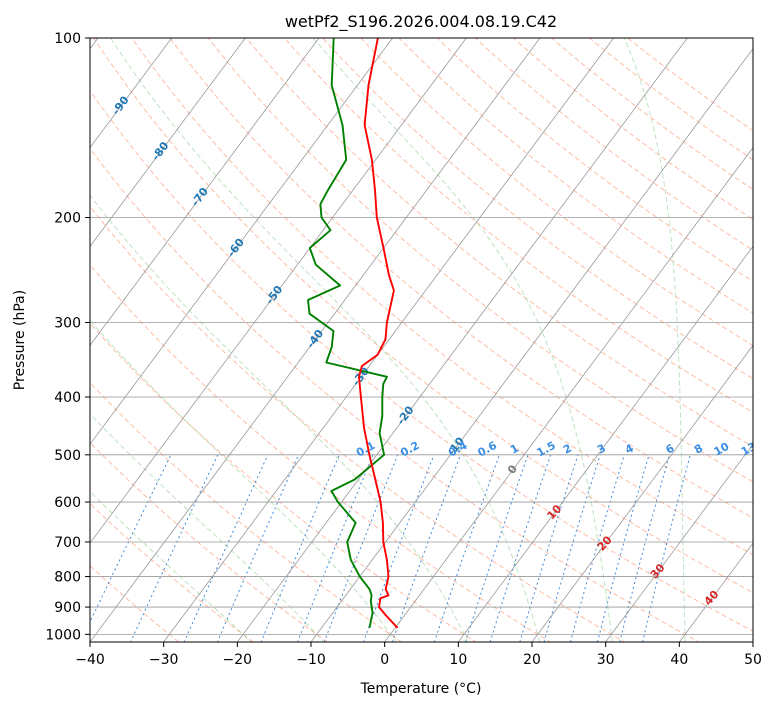 The width and height of the screenshot is (775, 708). Describe the element at coordinates (753, 660) in the screenshot. I see `x-tick-label: 50` at that location.